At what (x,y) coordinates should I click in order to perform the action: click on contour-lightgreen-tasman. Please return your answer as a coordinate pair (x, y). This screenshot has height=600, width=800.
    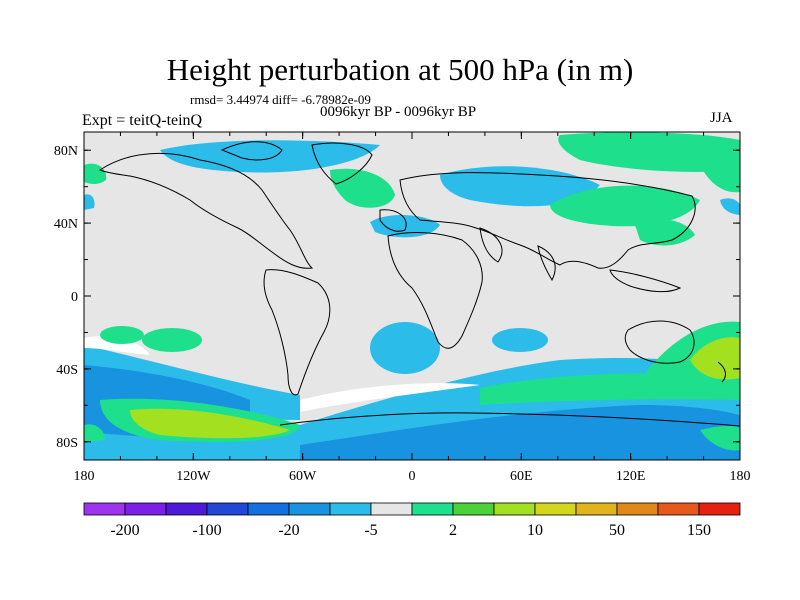
    Looking at the image, I should click on (715, 358).